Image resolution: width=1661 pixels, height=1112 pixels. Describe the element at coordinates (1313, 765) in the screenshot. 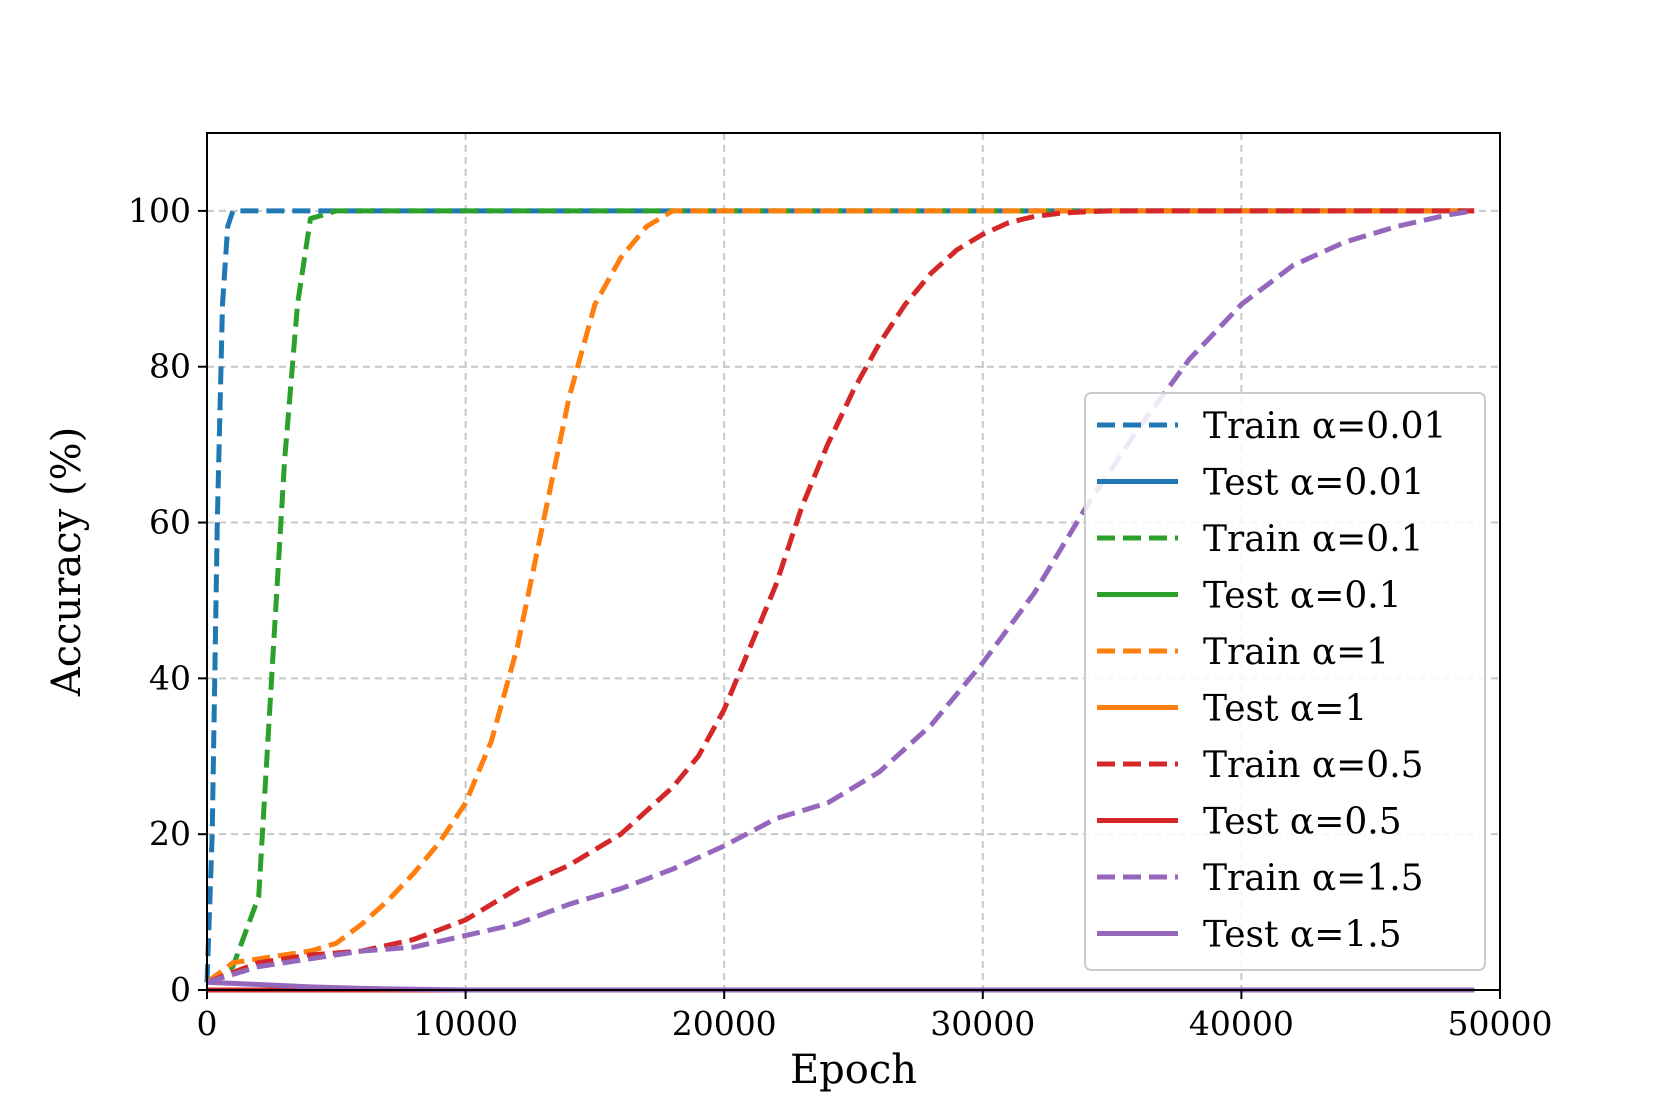

I see `legend-label: Train α=0.5` at that location.